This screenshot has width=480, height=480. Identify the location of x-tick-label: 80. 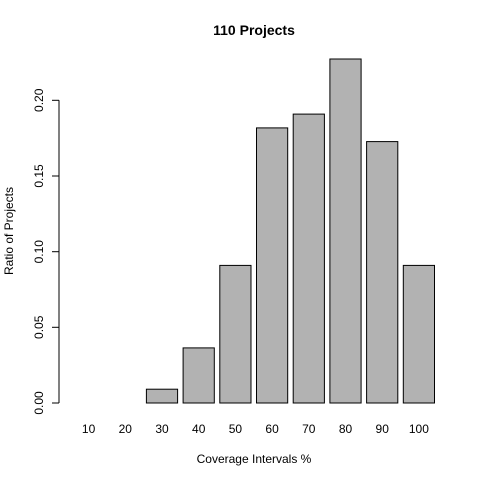
(346, 429).